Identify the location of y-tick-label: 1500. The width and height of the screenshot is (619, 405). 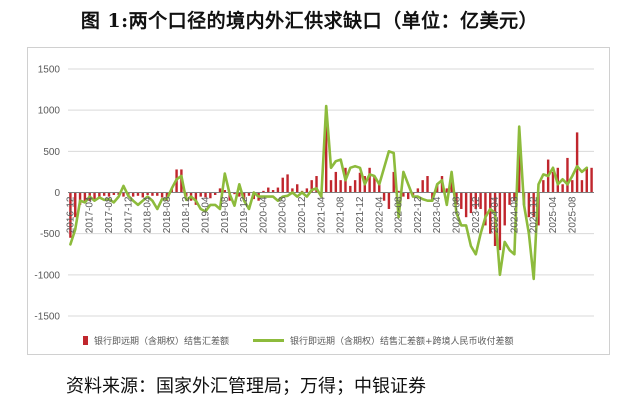
(49, 70).